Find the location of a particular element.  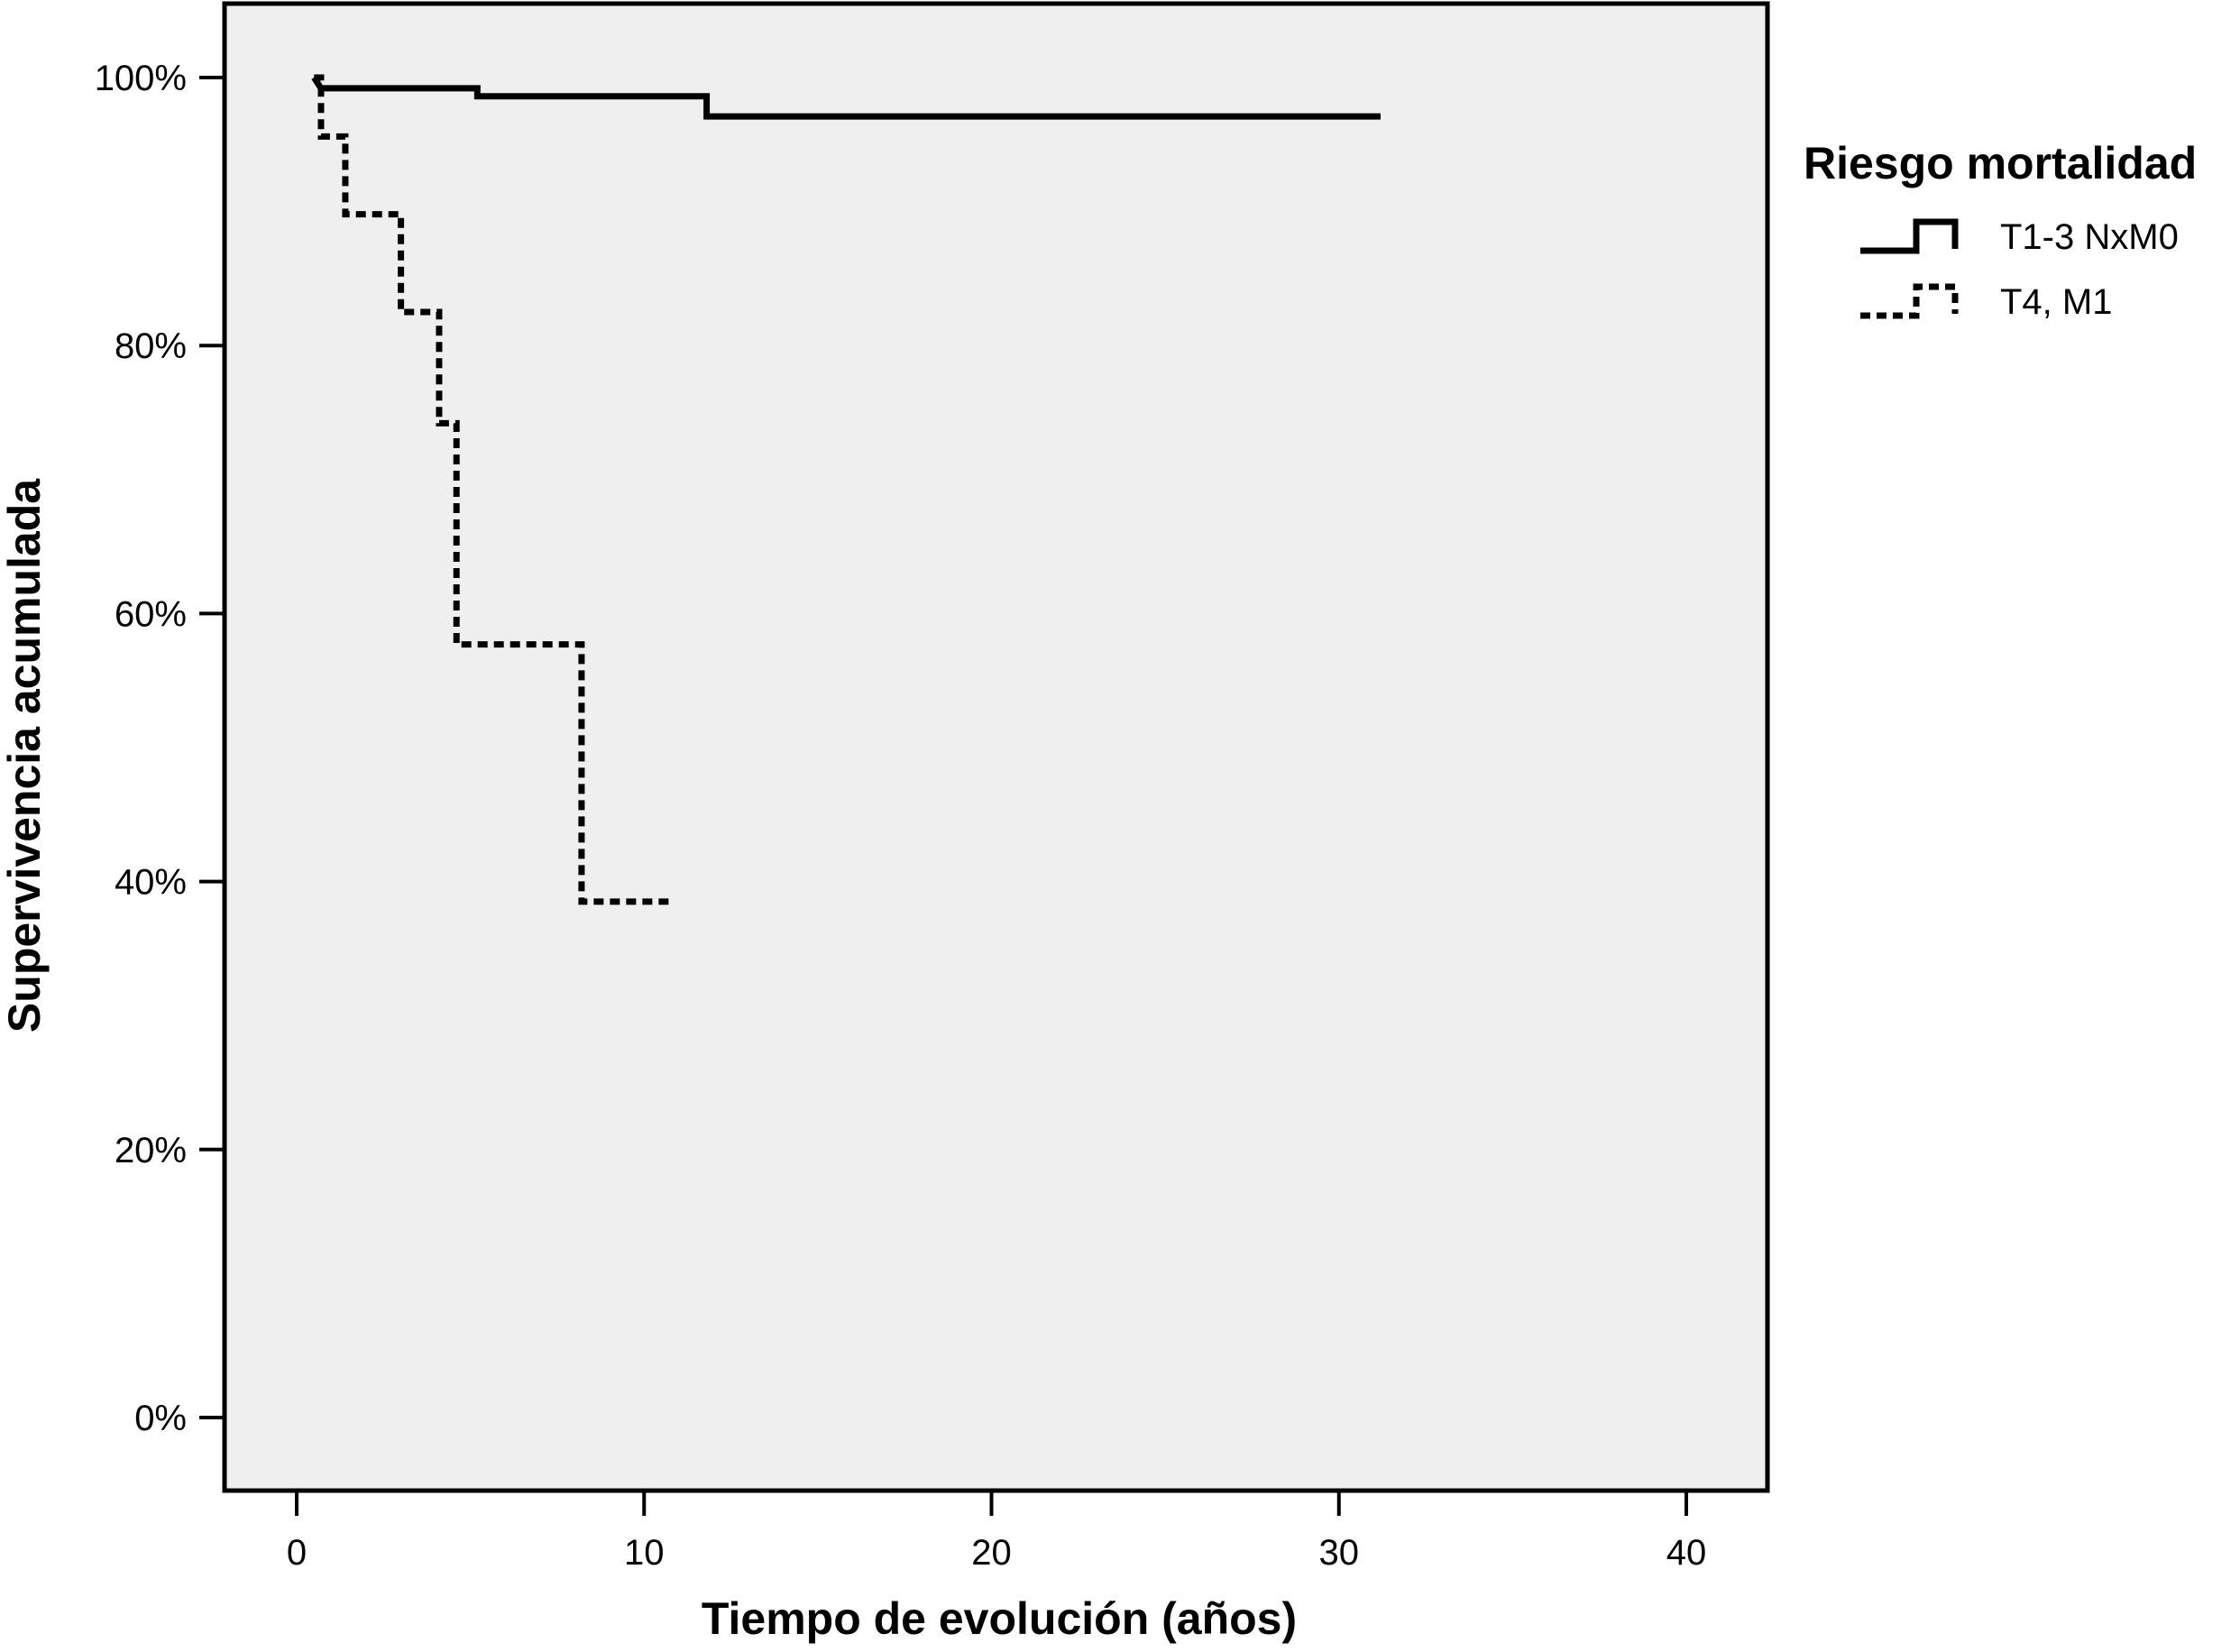

x-tick-label-3: 30 is located at coordinates (1340, 1553).